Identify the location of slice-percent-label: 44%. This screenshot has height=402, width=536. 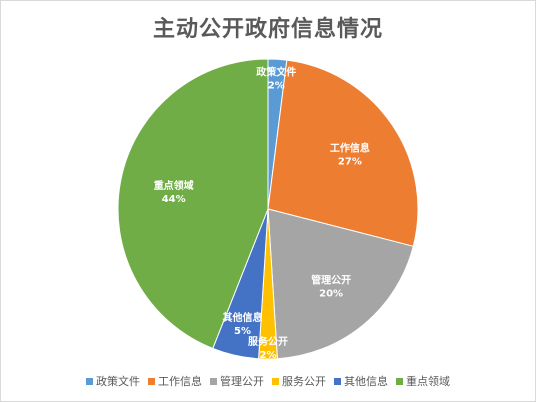
(174, 199).